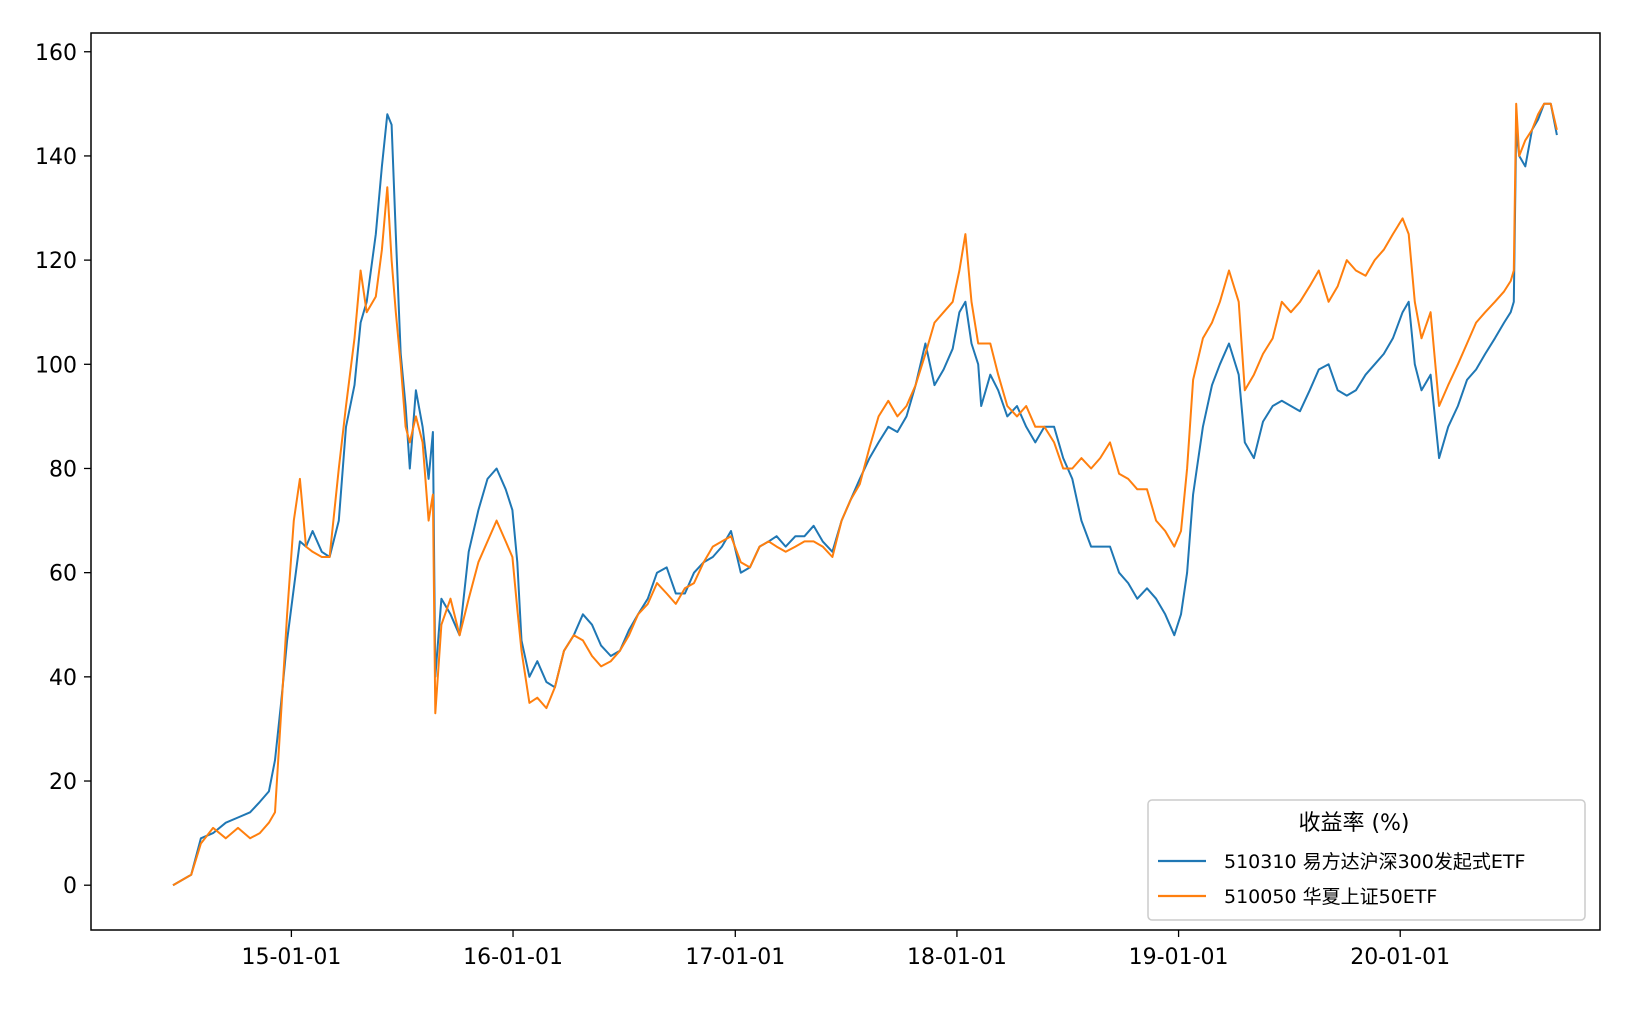 Image resolution: width=1632 pixels, height=1010 pixels. Describe the element at coordinates (1179, 957) in the screenshot. I see `x-tick-label: 19-01-01` at that location.